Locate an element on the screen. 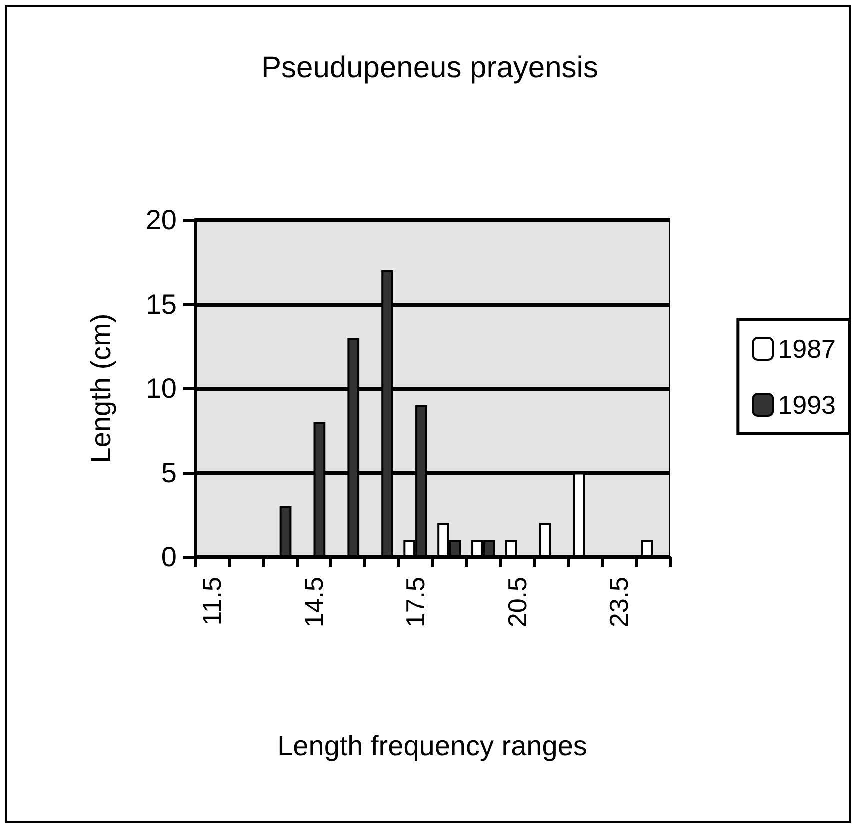 This screenshot has height=832, width=860. legend-label: 1993 is located at coordinates (807, 405).